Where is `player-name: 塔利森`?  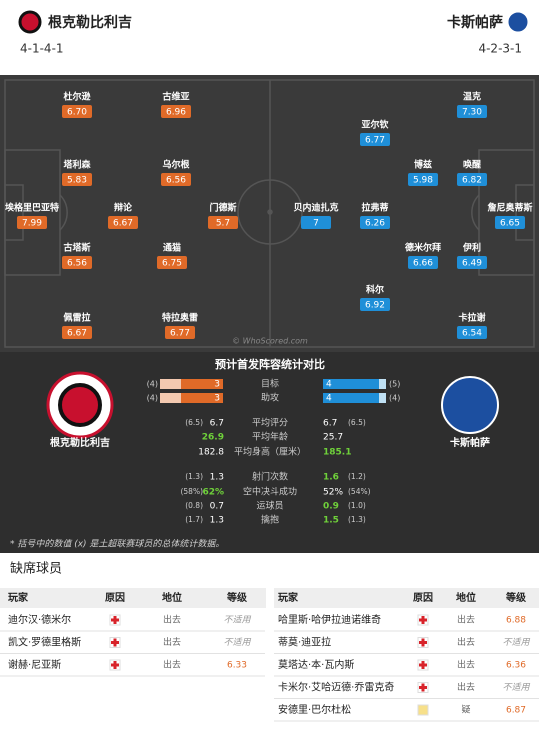
player-name: 塔利森 is located at coordinates (77, 165).